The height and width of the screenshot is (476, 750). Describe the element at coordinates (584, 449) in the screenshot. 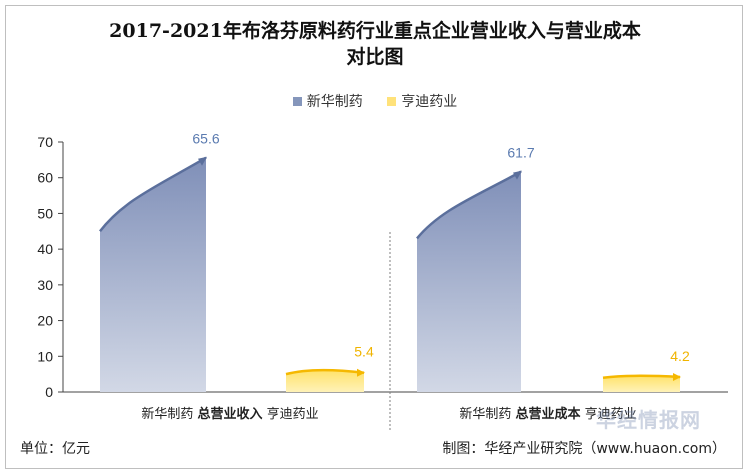

I see `source-label: 制图：华经产业研究院（www.huaon.com）` at that location.